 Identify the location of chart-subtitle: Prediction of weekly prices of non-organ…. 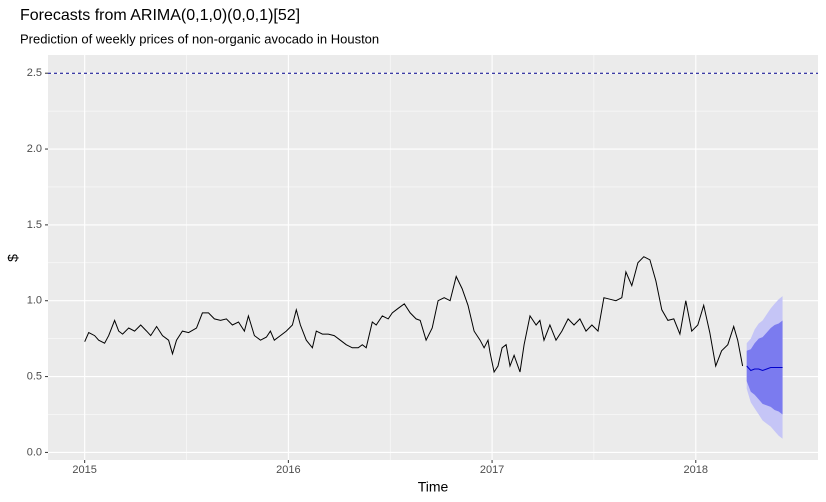
(199, 38).